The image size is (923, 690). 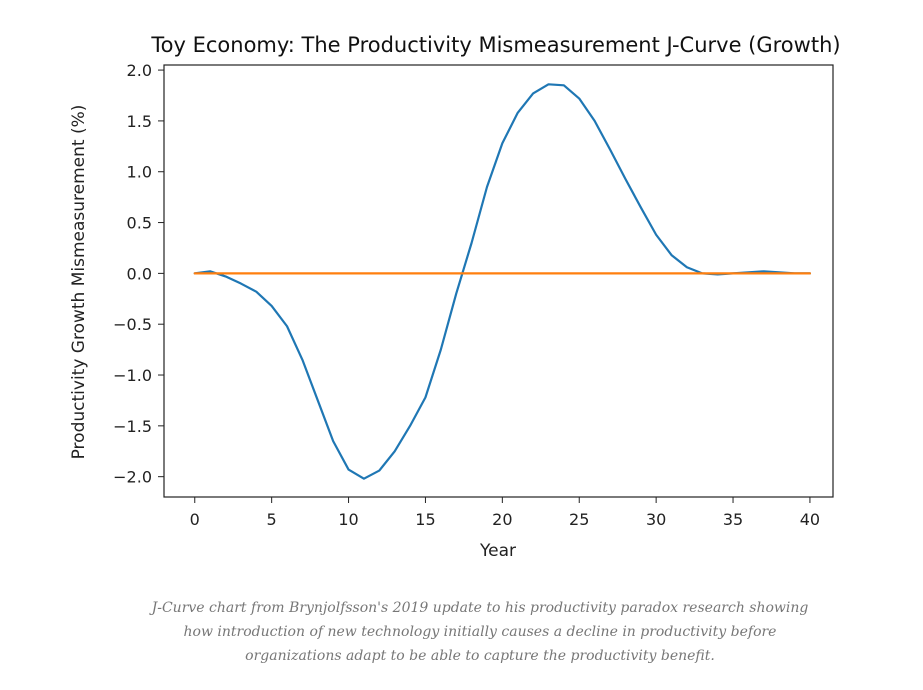 What do you see at coordinates (139, 172) in the screenshot?
I see `y-tick-label: 1.0` at bounding box center [139, 172].